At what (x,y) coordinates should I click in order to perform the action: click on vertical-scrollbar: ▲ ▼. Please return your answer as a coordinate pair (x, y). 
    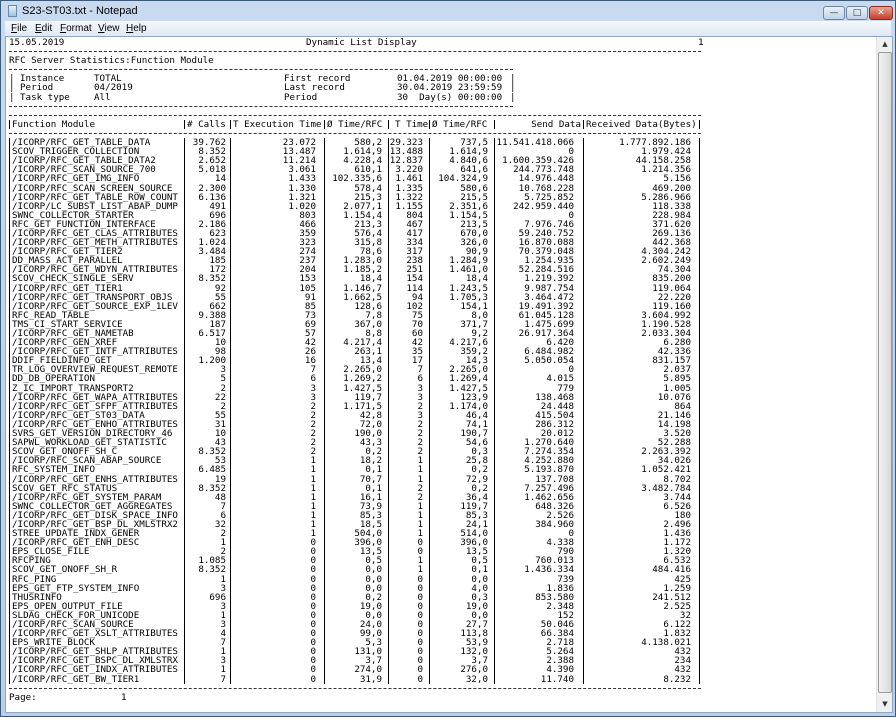
    Looking at the image, I should click on (884, 374).